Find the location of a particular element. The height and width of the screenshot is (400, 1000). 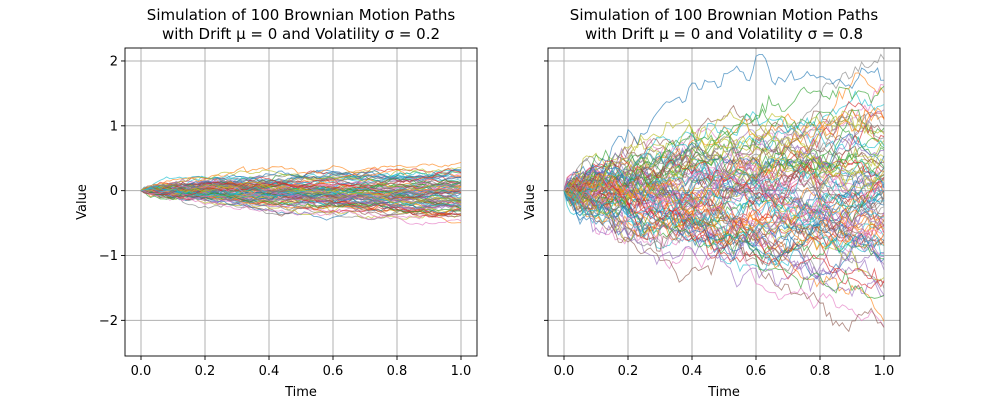

left-chart-title-line2: with Drift μ = 0 and Volatility σ = 0.2 is located at coordinates (301, 34).